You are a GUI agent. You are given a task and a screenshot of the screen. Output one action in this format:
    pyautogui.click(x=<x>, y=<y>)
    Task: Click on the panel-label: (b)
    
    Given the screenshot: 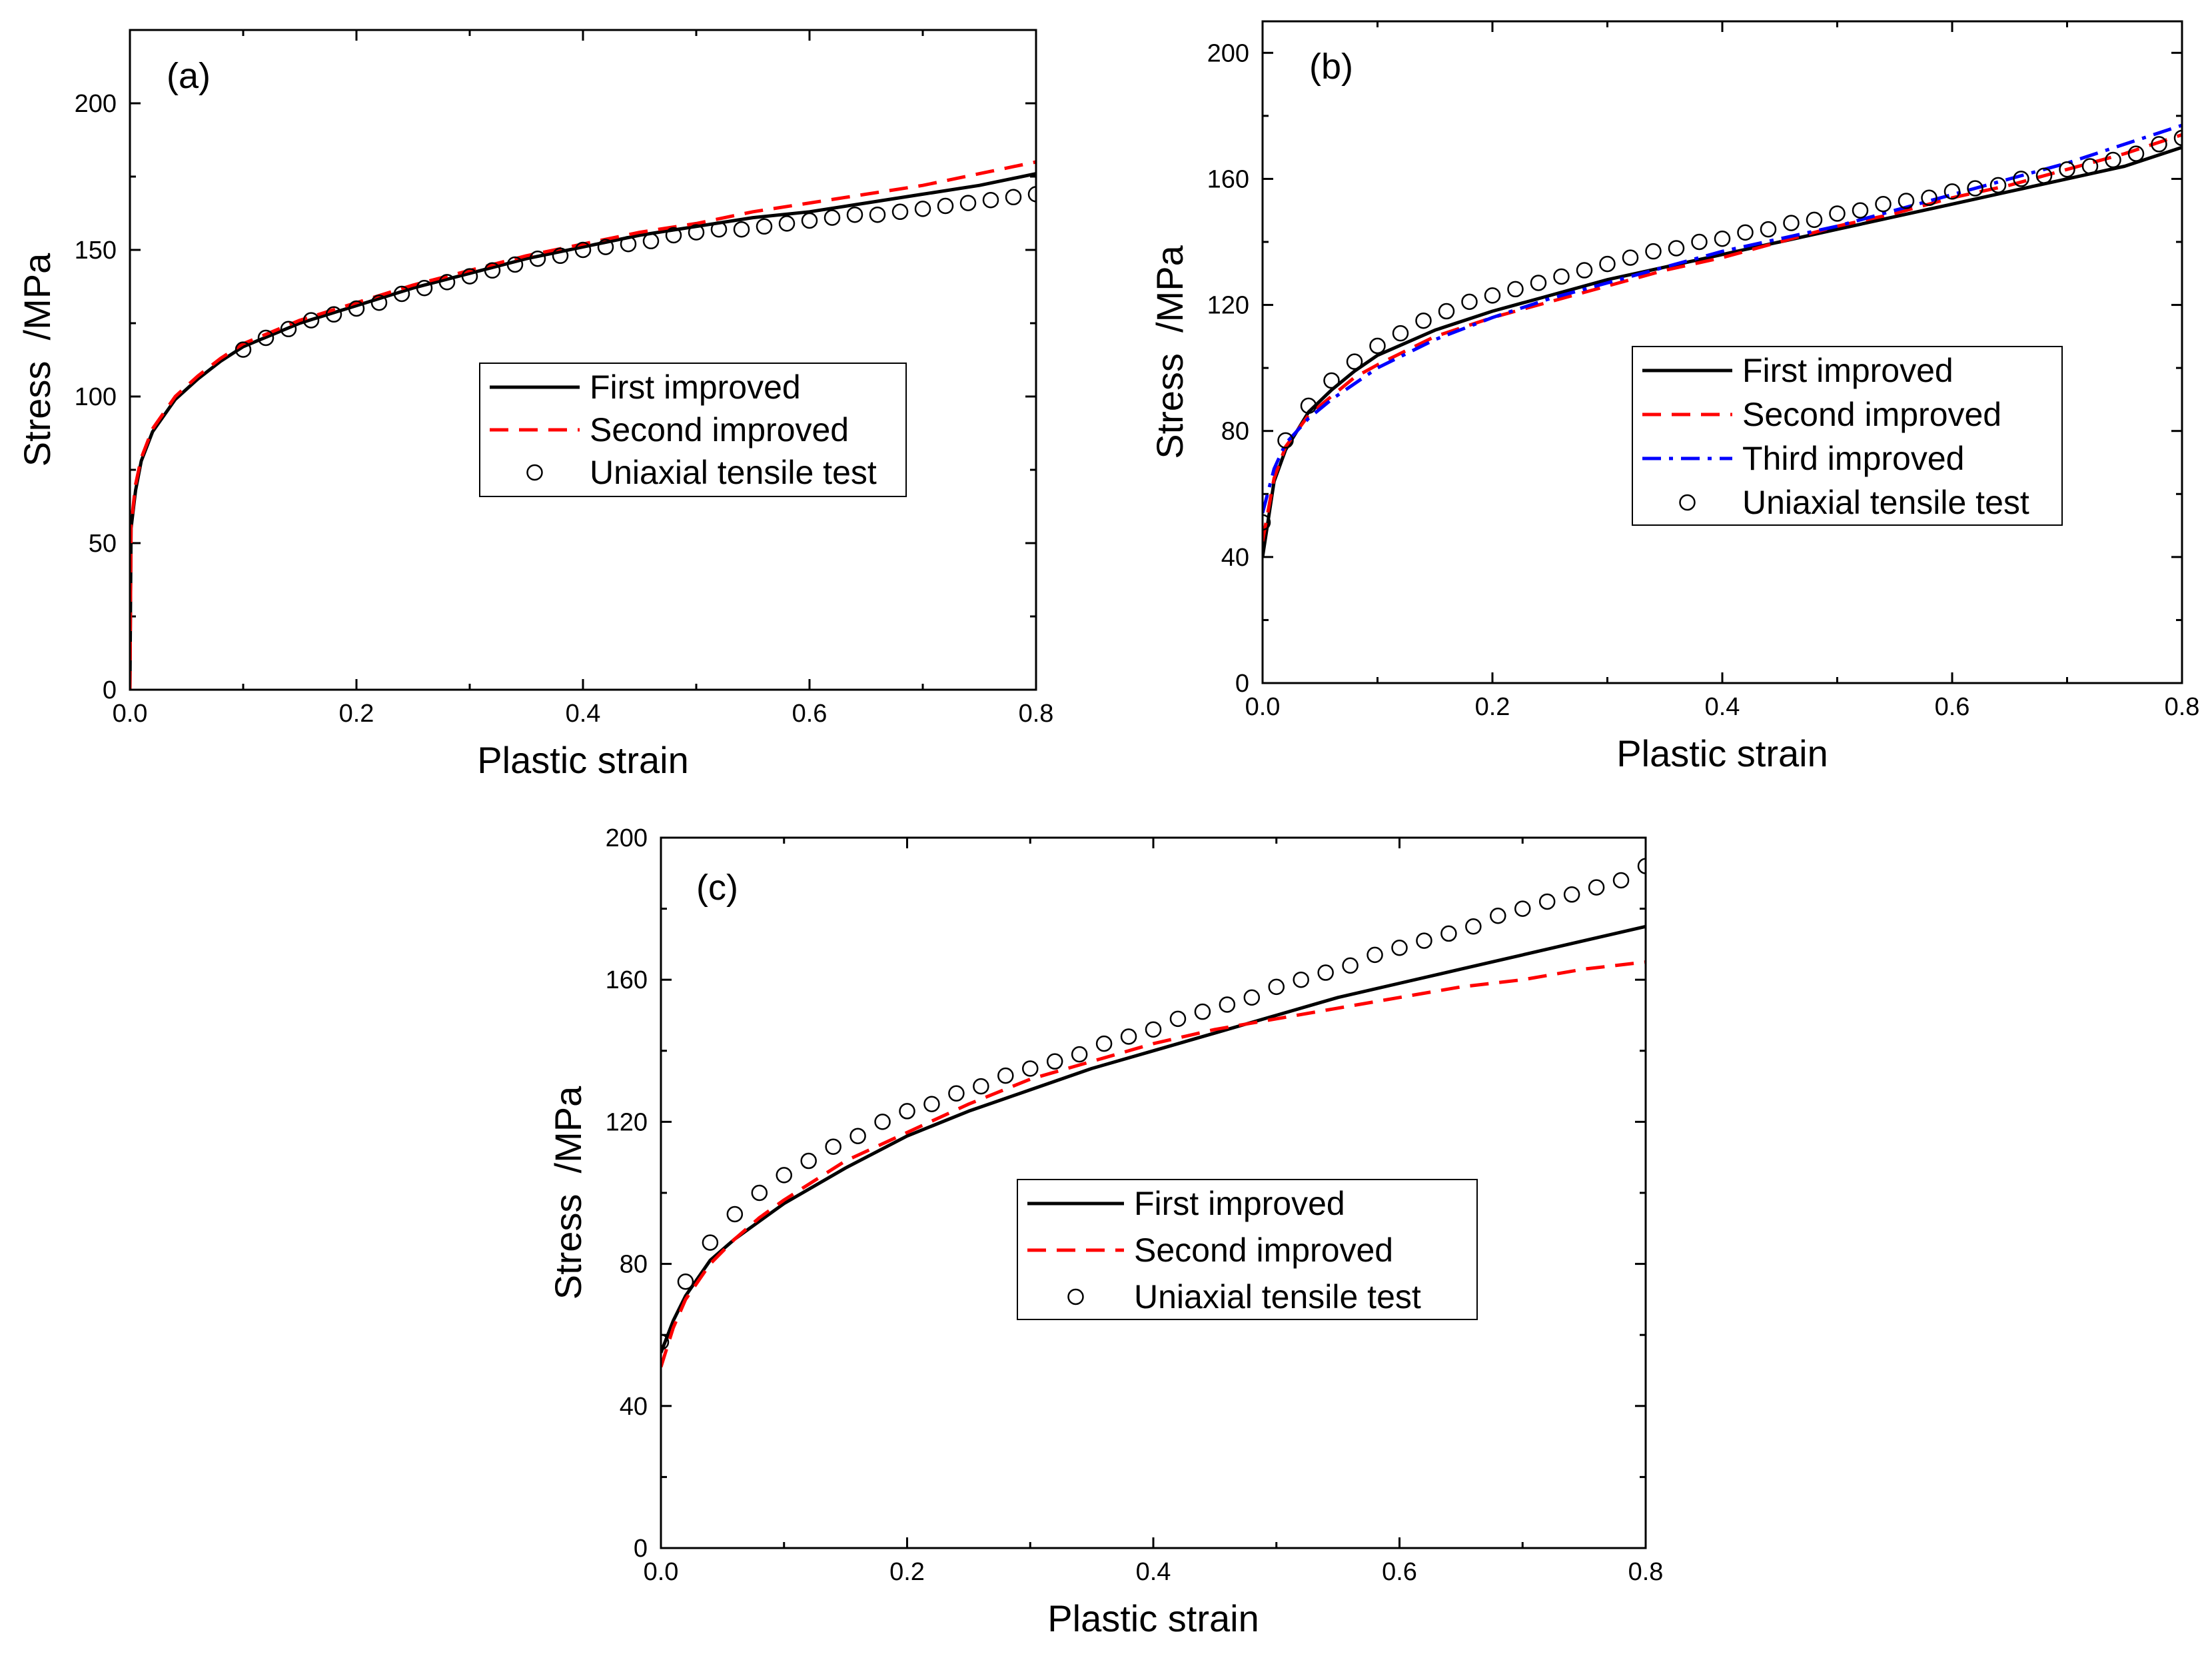 What is the action you would take?
    pyautogui.click(x=1331, y=67)
    